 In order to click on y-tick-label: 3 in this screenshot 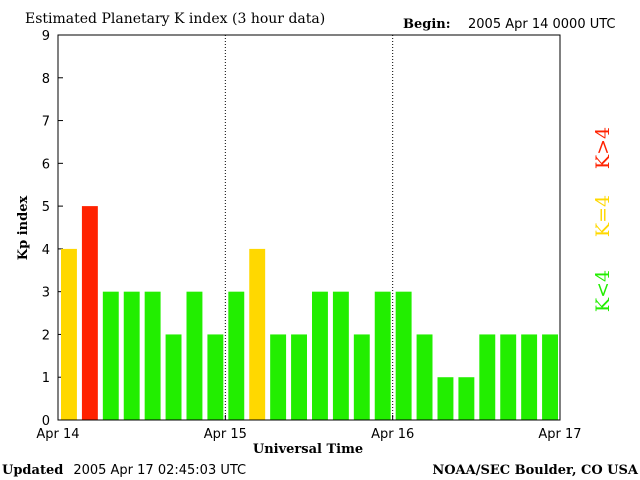, I will do `click(46, 293)`.